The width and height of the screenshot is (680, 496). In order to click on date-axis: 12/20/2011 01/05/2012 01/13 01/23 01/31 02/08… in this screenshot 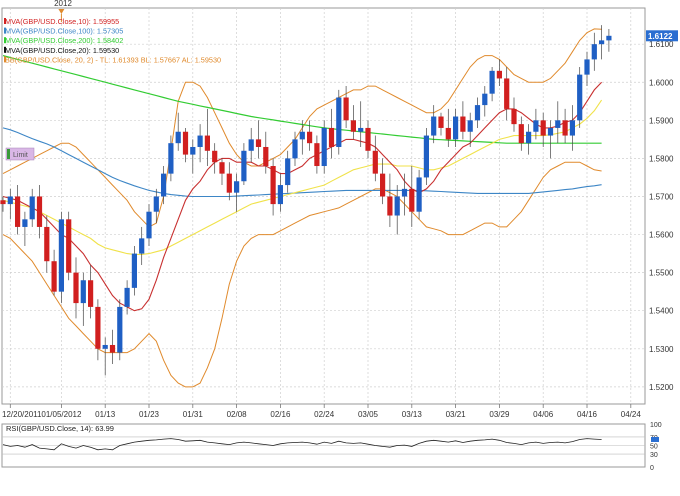, I will do `click(321, 411)`.